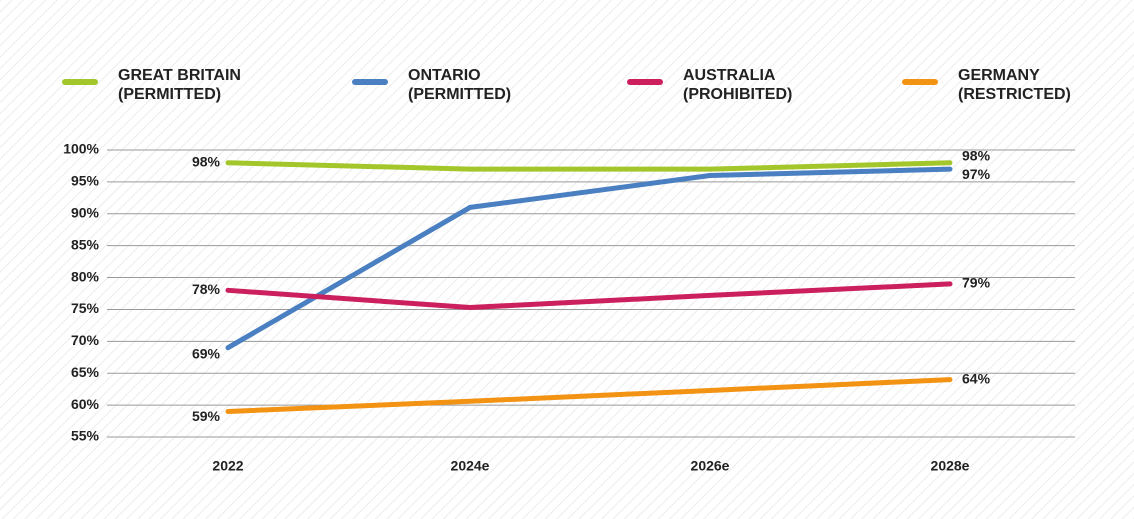 This screenshot has height=519, width=1134. What do you see at coordinates (1014, 85) in the screenshot?
I see `legend-label: GERMANY (RESTRICTED)` at bounding box center [1014, 85].